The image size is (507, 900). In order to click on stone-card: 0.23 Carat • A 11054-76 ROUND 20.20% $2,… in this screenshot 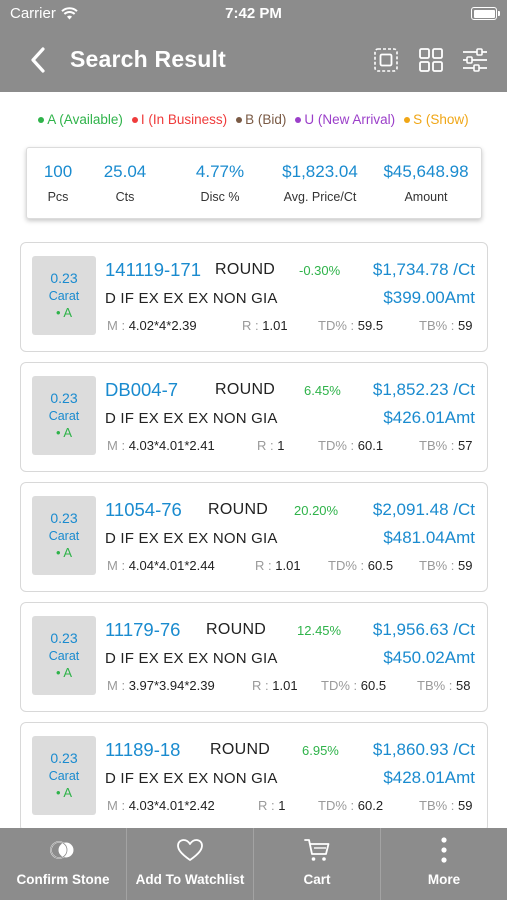, I will do `click(254, 537)`.